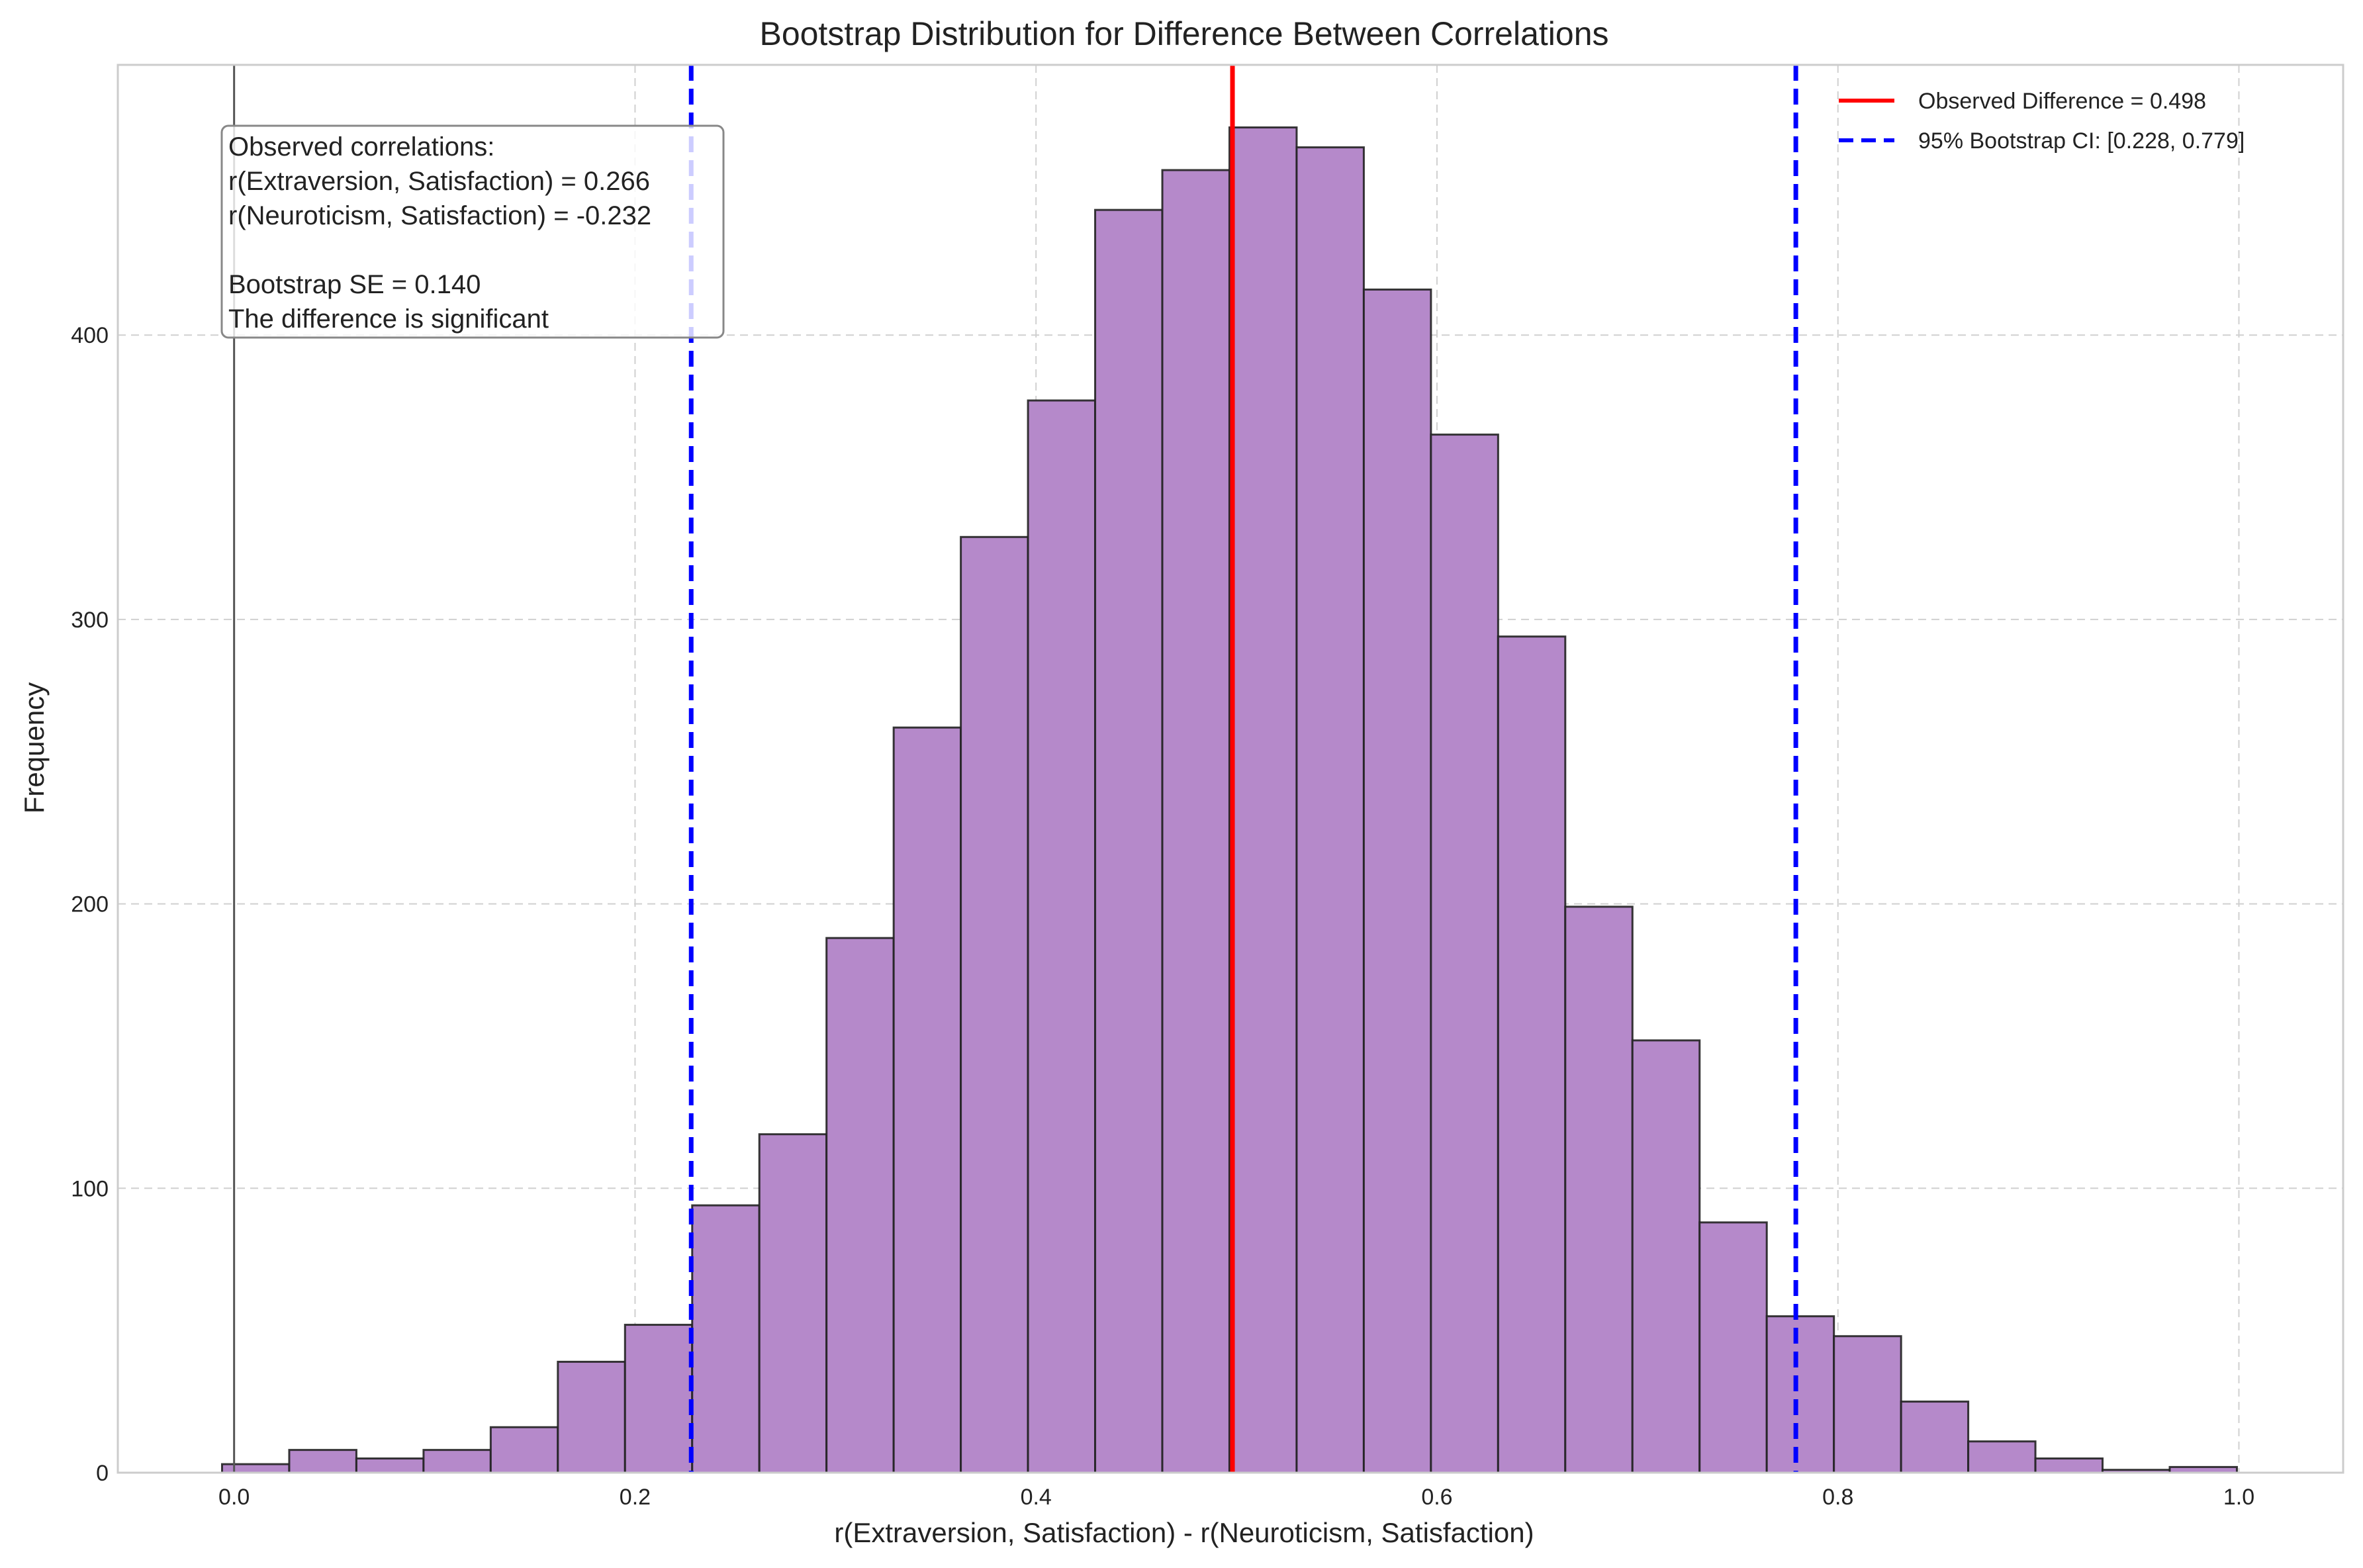 The height and width of the screenshot is (1568, 2363). What do you see at coordinates (2238, 1497) in the screenshot?
I see `x-tick-label-5: 1.0` at bounding box center [2238, 1497].